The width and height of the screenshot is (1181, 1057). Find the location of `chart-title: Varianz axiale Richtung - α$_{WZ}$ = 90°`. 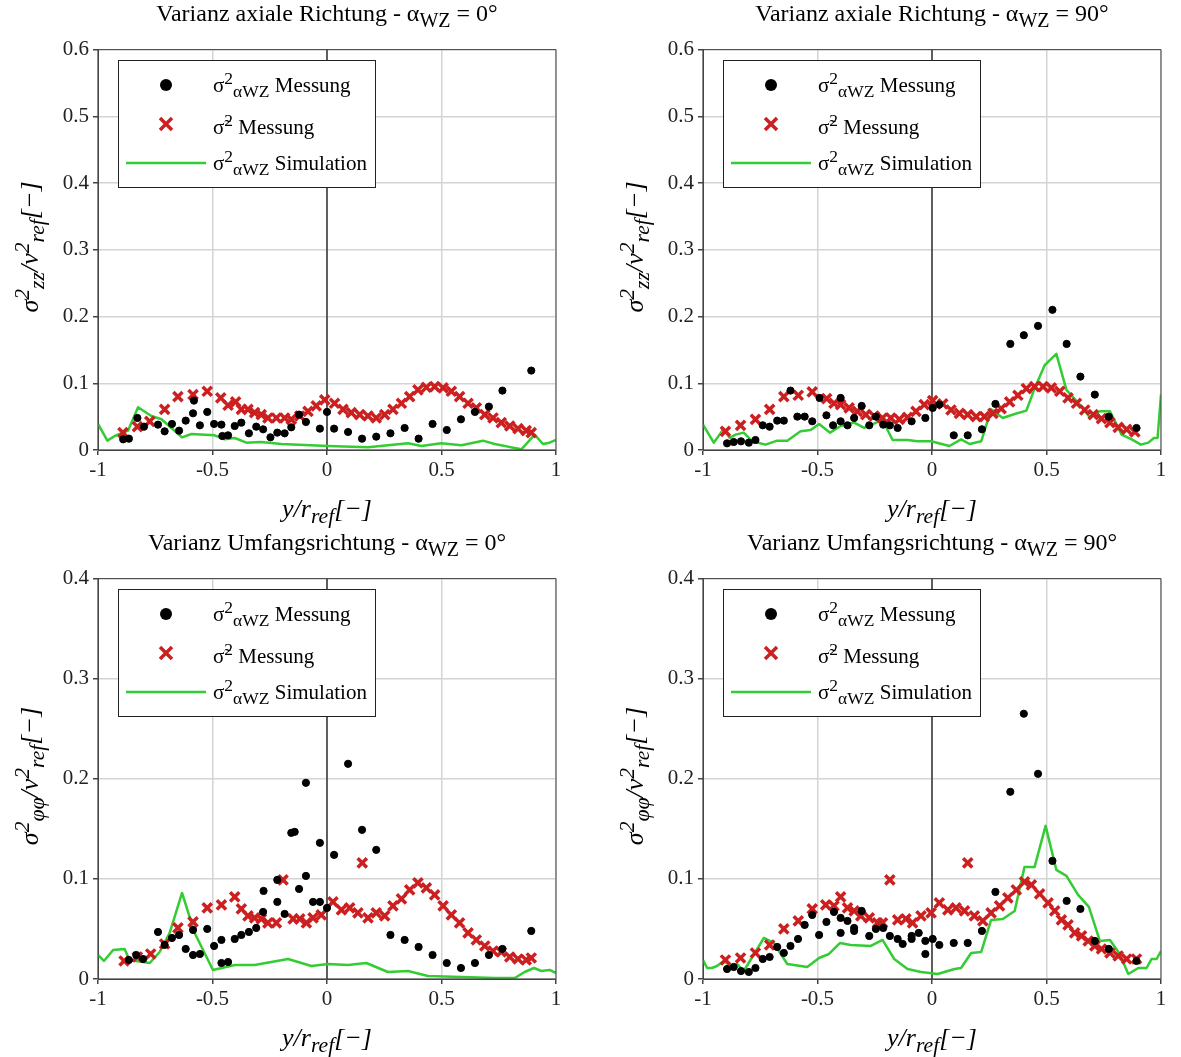

chart-title: Varianz axiale Richtung - α$_{WZ}$ = 90° is located at coordinates (932, 16).